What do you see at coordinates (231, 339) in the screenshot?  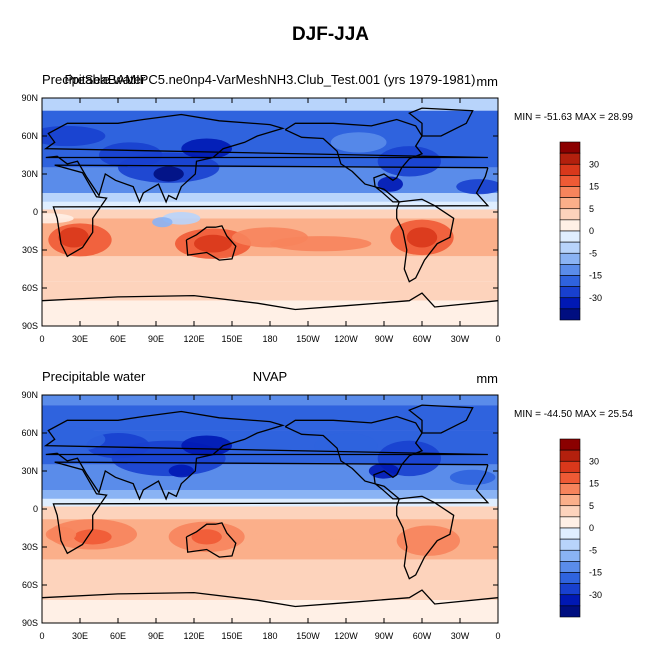 I see `x-tick-label: 150E` at bounding box center [231, 339].